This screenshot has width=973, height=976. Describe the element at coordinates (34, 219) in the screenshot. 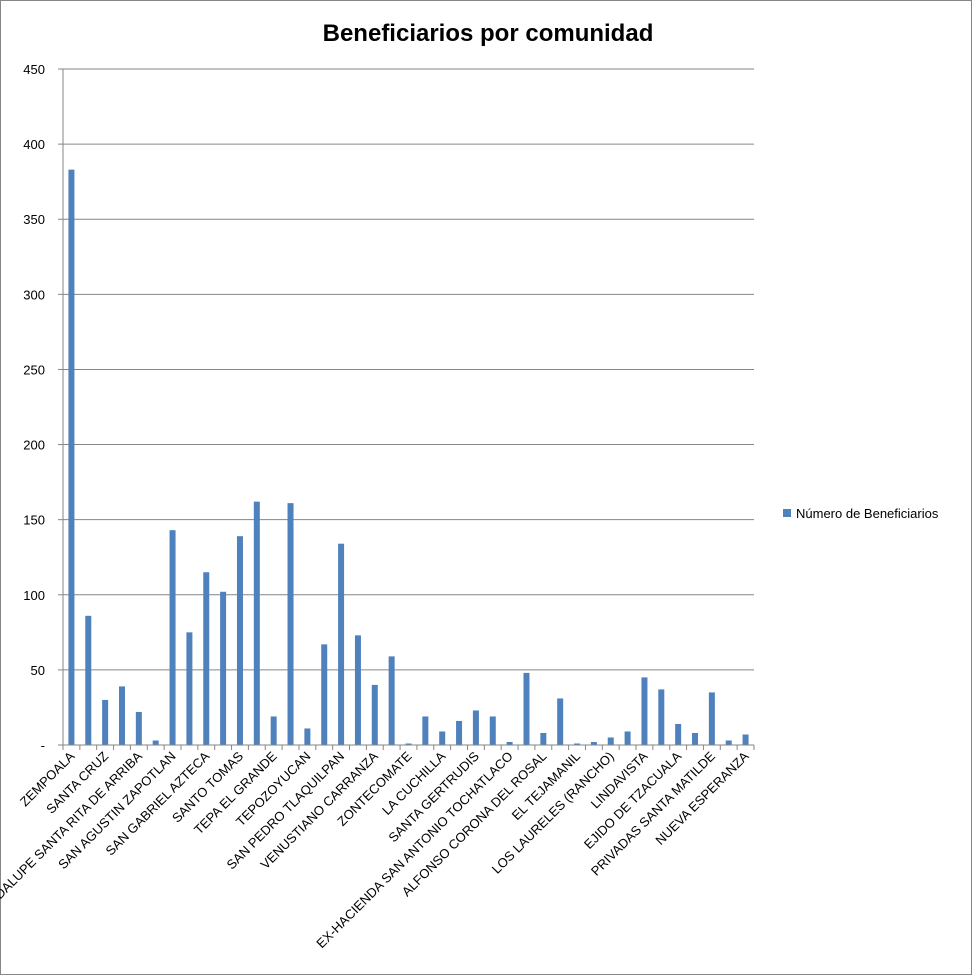

I see `y-tick-label: 350` at that location.